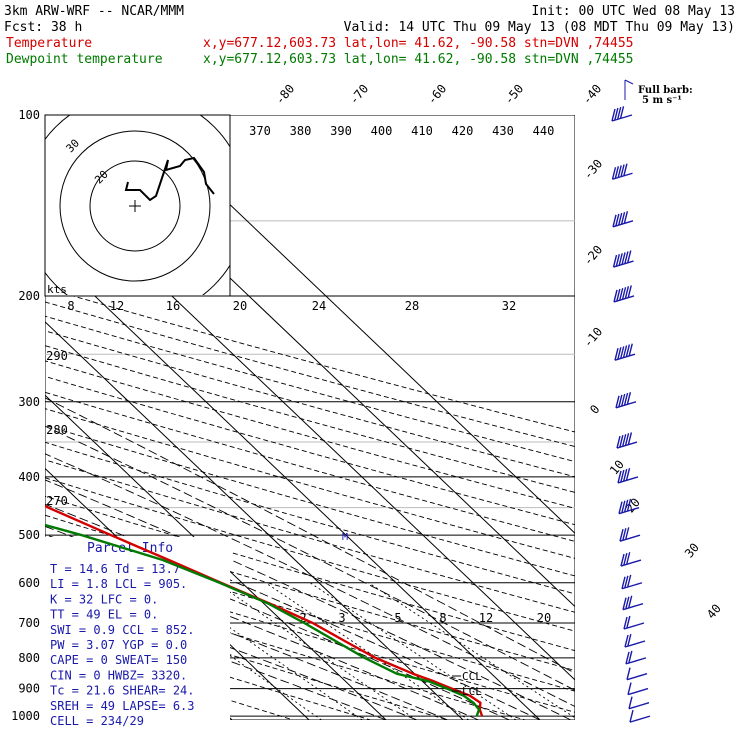 The image size is (740, 740). Describe the element at coordinates (692, 550) in the screenshot. I see `isotherm-label-30: 30` at that location.